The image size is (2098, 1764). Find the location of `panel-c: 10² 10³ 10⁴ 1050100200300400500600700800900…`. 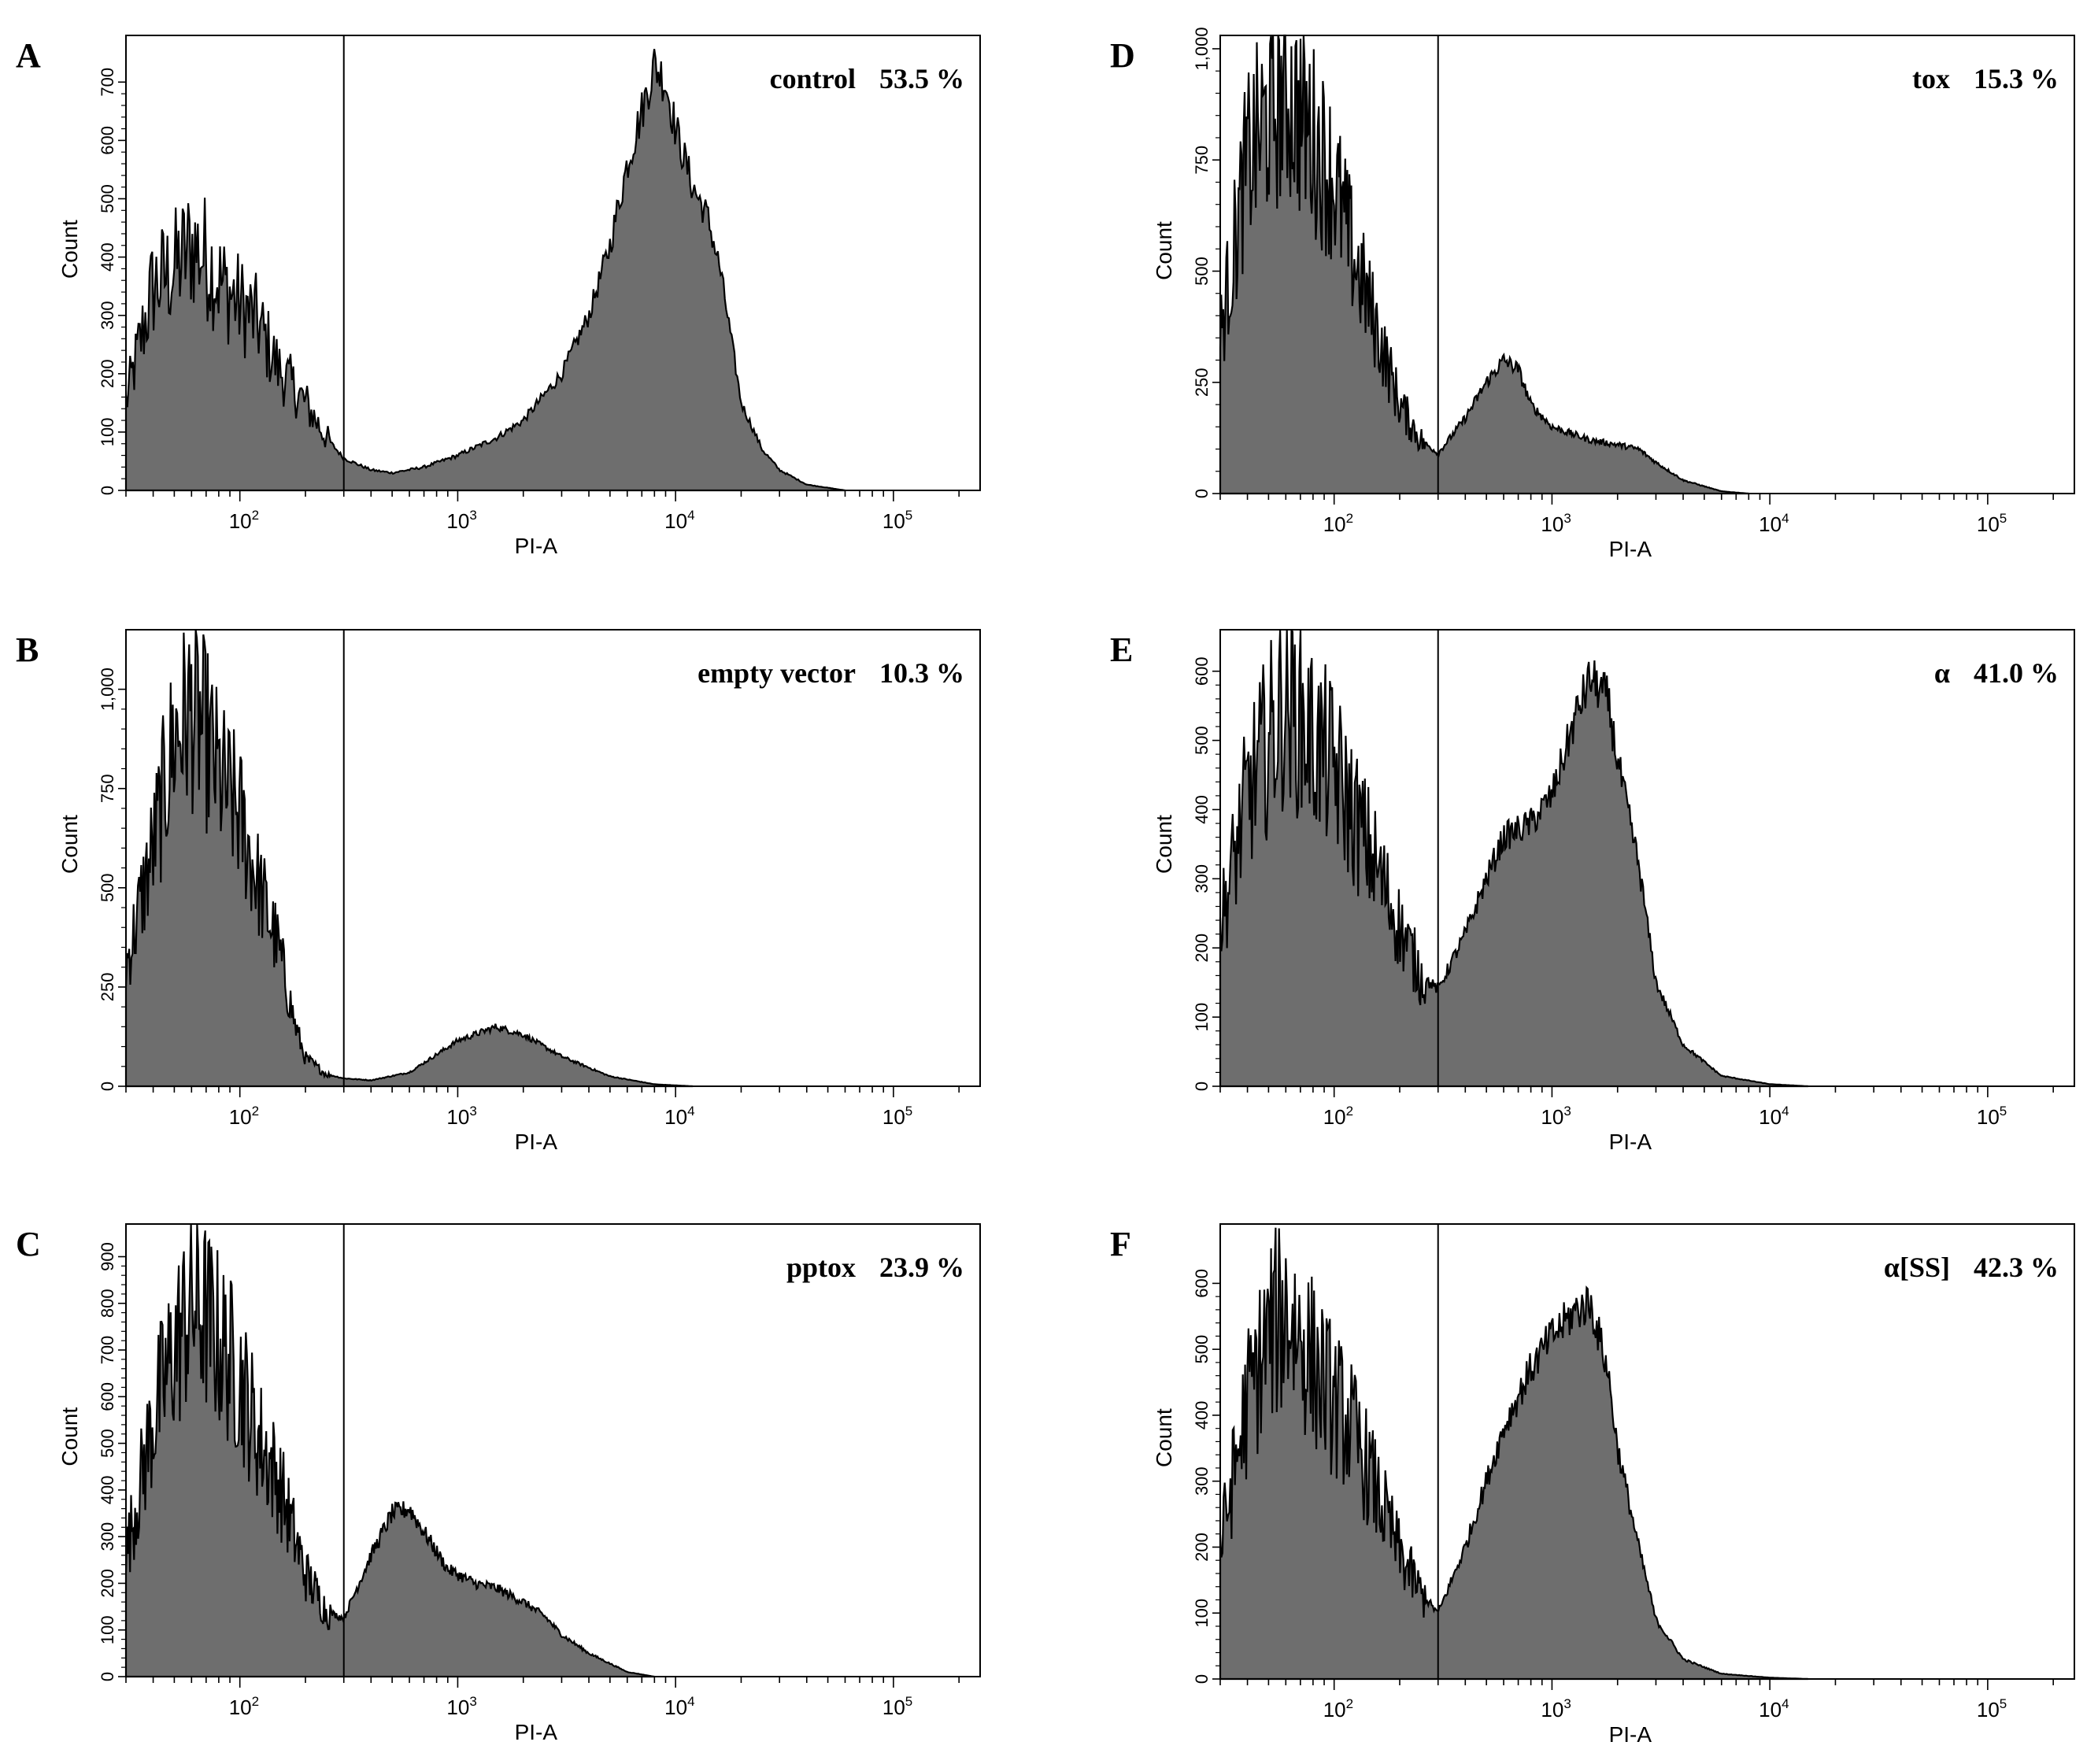

panel-c: 10² 10³ 10⁴ 1050100200300400500600700800900… is located at coordinates (498, 1483).